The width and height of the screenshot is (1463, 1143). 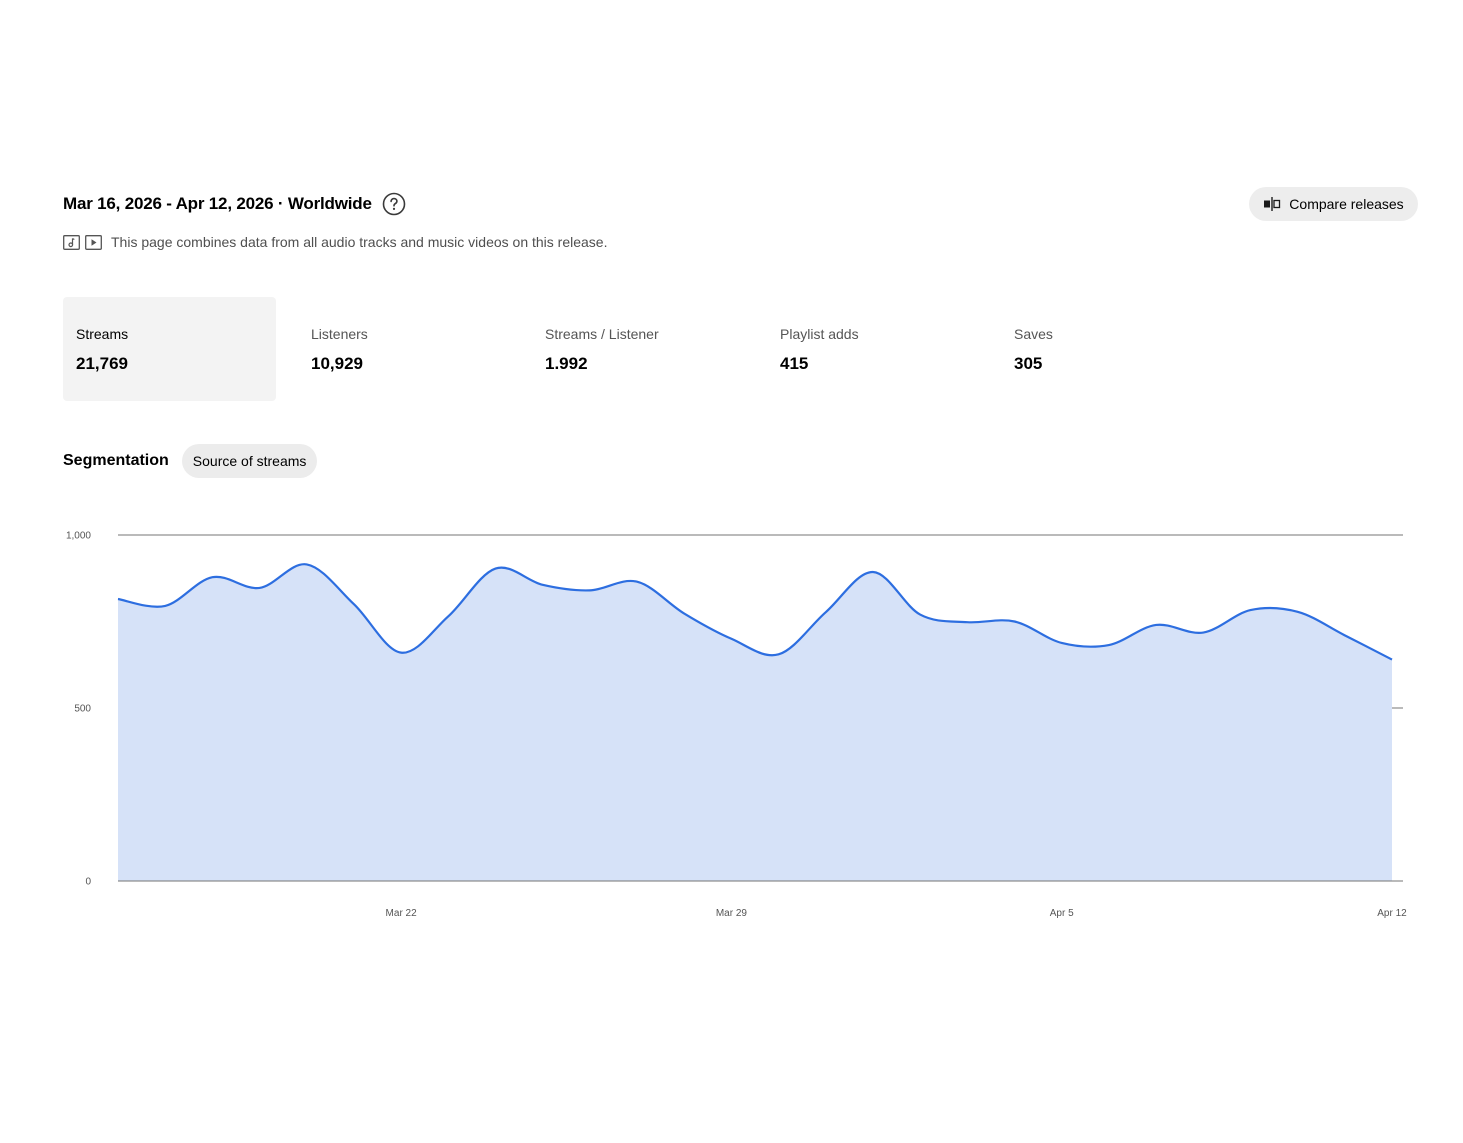 What do you see at coordinates (82, 709) in the screenshot?
I see `y-tick-label: 500` at bounding box center [82, 709].